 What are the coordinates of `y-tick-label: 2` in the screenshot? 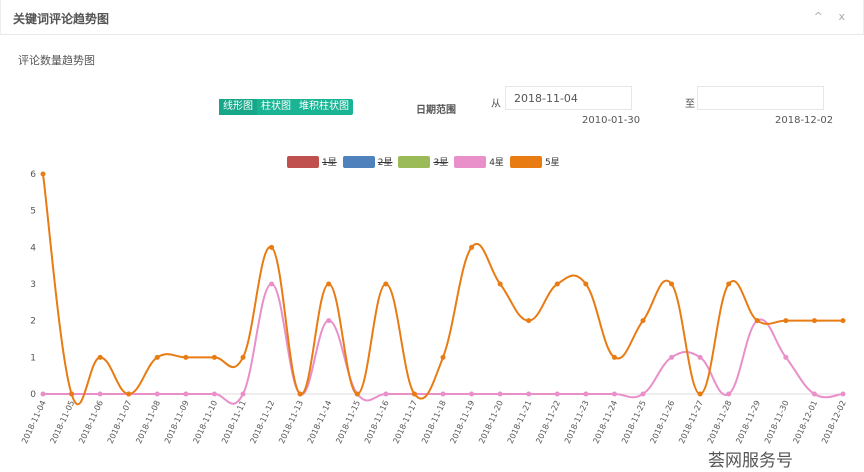 It's located at (33, 322).